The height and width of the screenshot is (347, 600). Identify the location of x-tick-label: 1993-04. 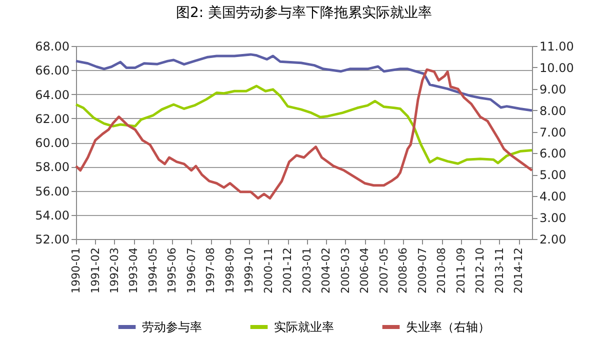
(133, 271).